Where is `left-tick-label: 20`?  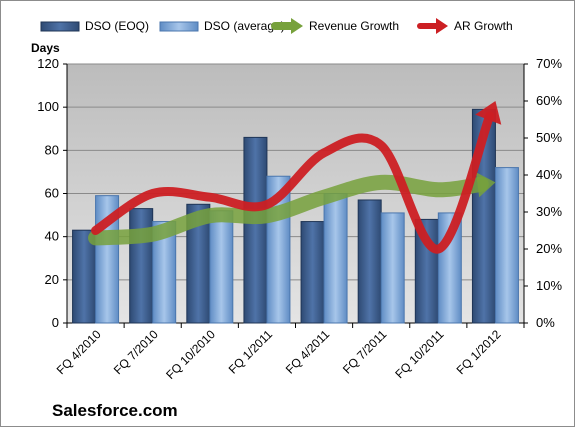 left-tick-label: 20 is located at coordinates (52, 279).